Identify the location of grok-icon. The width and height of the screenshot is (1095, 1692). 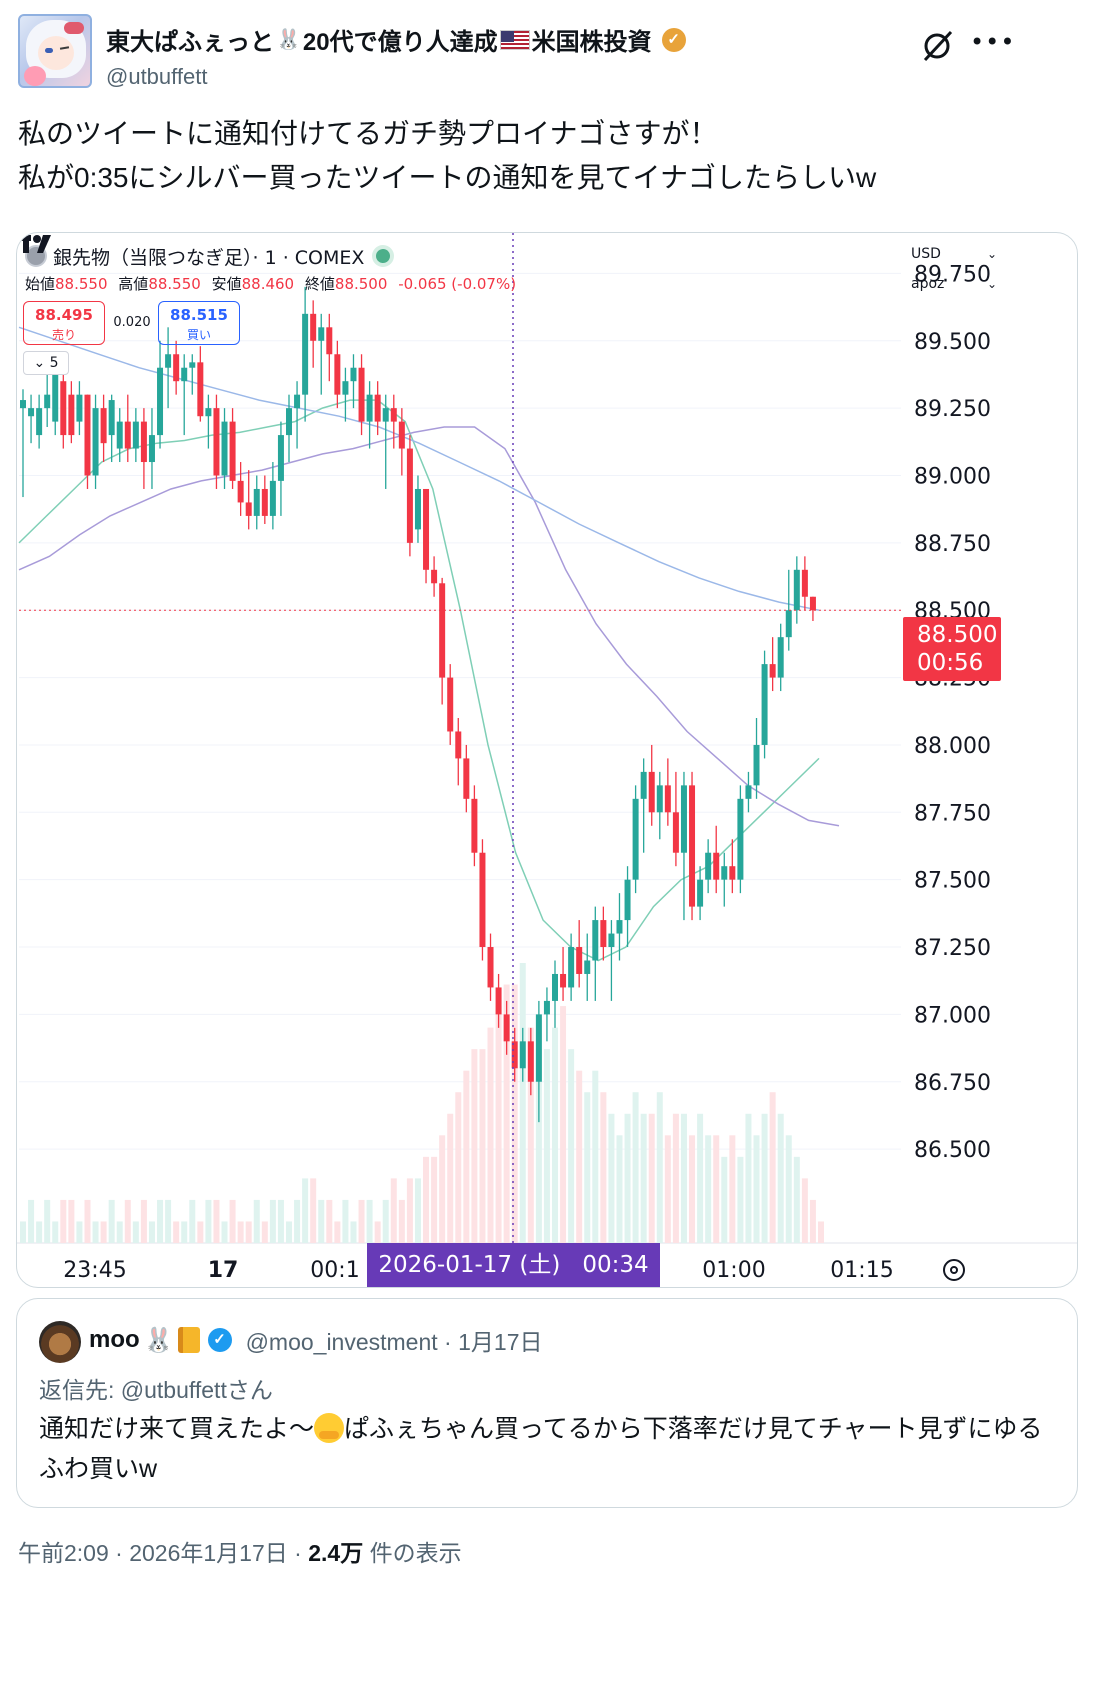
(938, 45).